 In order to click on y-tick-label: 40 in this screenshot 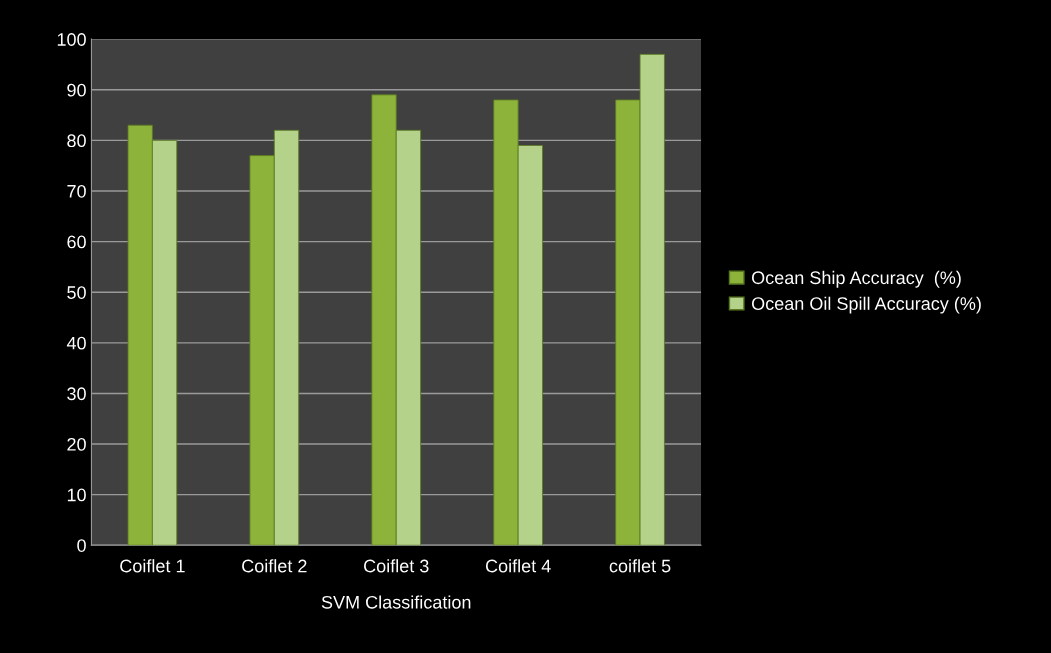, I will do `click(76, 343)`.